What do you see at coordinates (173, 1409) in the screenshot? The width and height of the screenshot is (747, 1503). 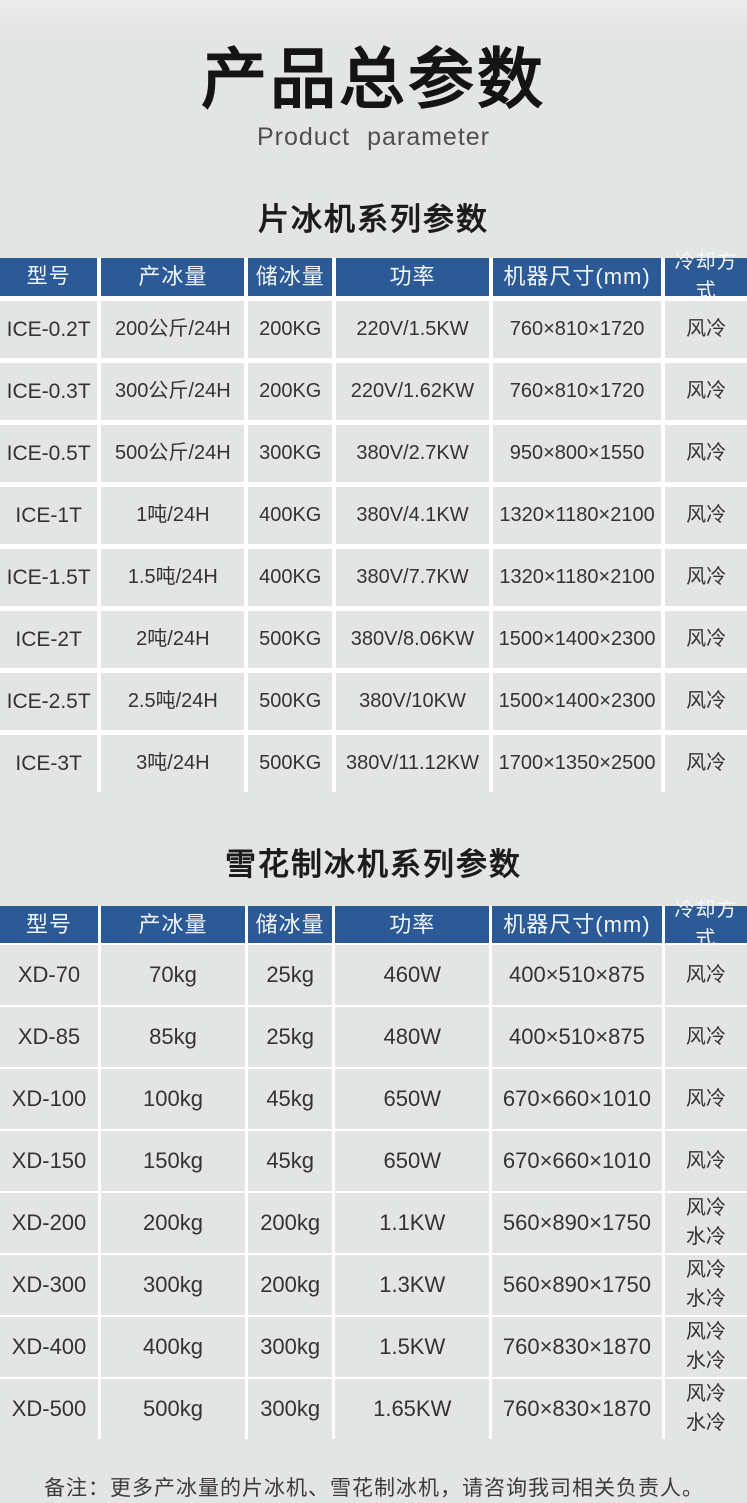 I see `cell-ice-output: 500kg` at bounding box center [173, 1409].